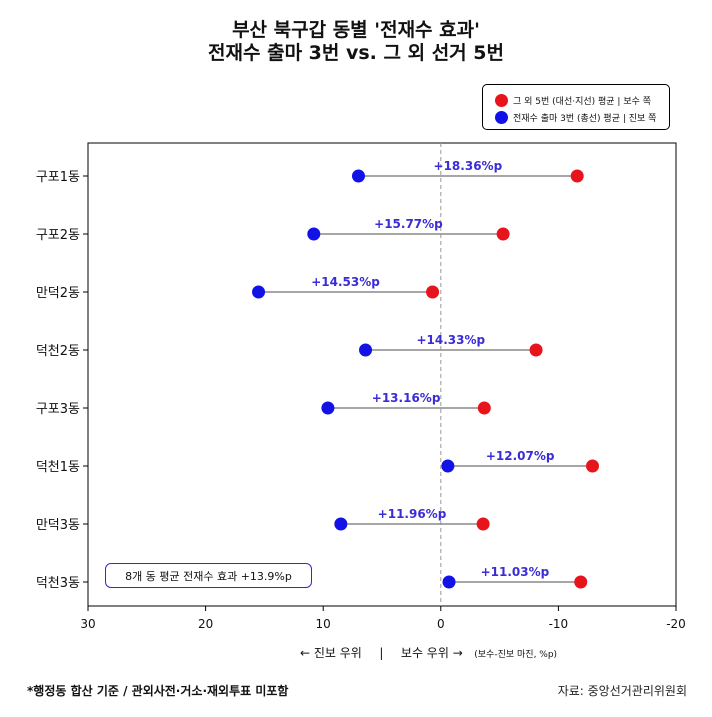  What do you see at coordinates (412, 514) in the screenshot?
I see `diff-label: +11.96%p` at bounding box center [412, 514].